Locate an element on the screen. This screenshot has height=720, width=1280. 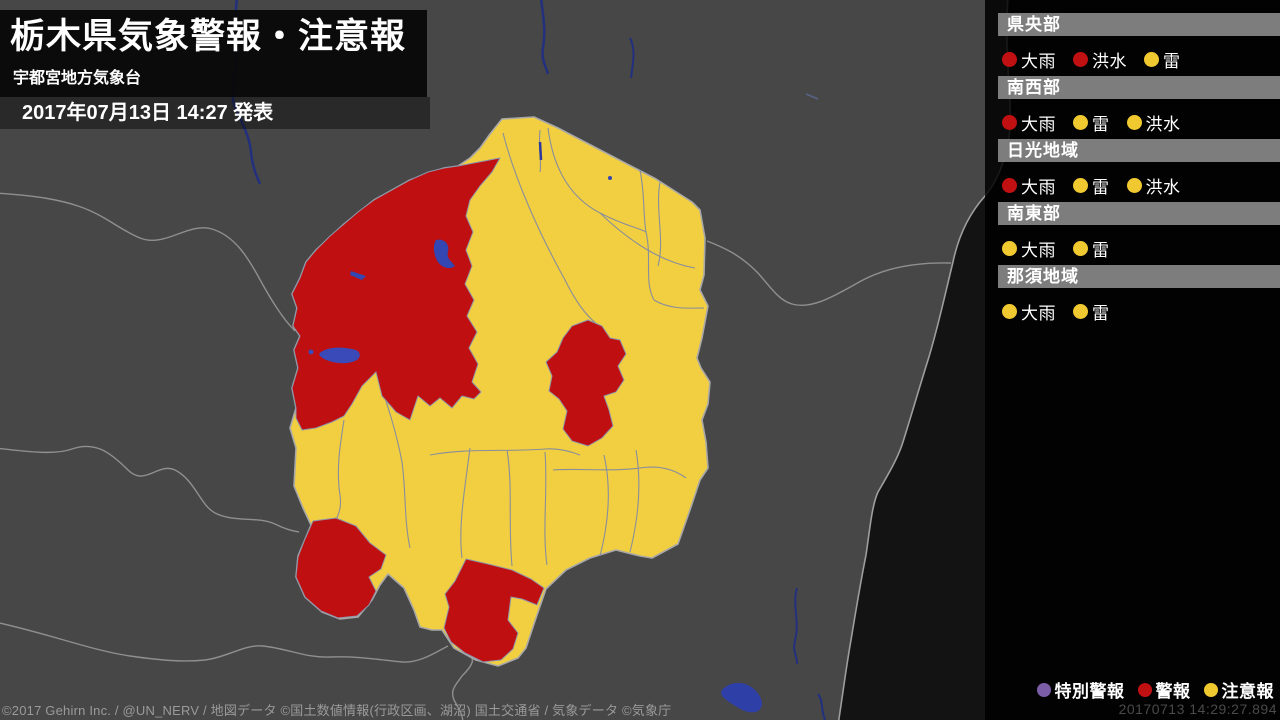
legend-item: 注意報 is located at coordinates (1239, 689).